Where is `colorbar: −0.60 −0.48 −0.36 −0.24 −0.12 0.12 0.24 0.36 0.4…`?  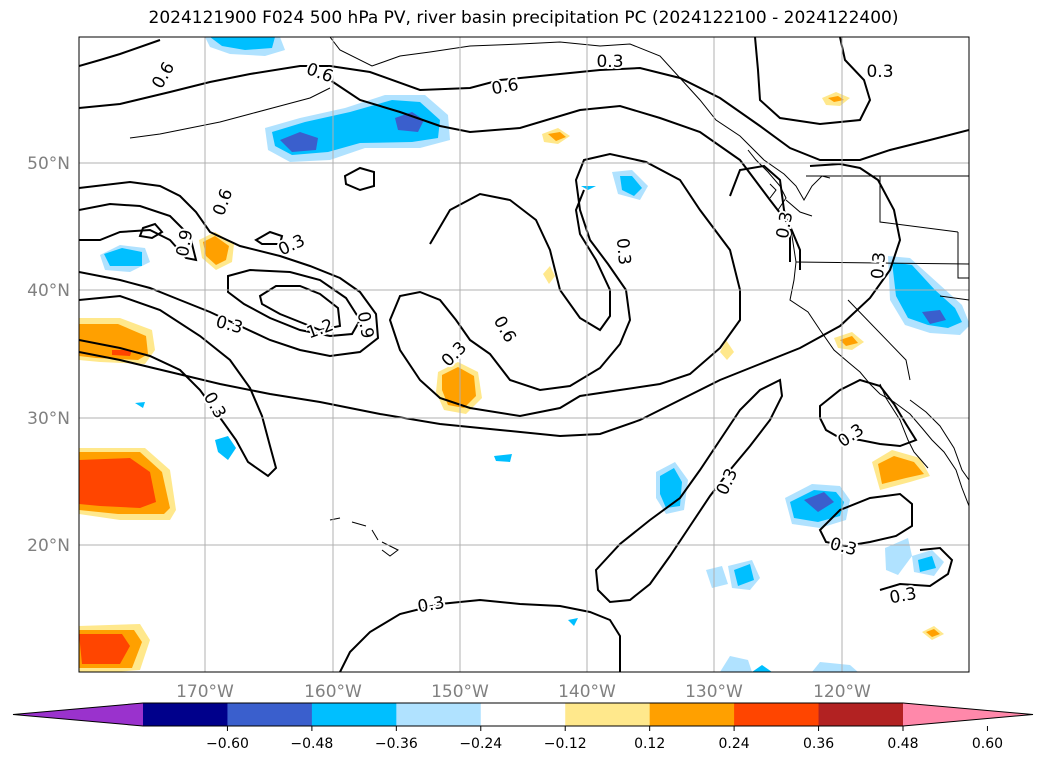
colorbar: −0.60 −0.48 −0.36 −0.24 −0.12 0.12 0.24 0.36 0.4… is located at coordinates (523, 727).